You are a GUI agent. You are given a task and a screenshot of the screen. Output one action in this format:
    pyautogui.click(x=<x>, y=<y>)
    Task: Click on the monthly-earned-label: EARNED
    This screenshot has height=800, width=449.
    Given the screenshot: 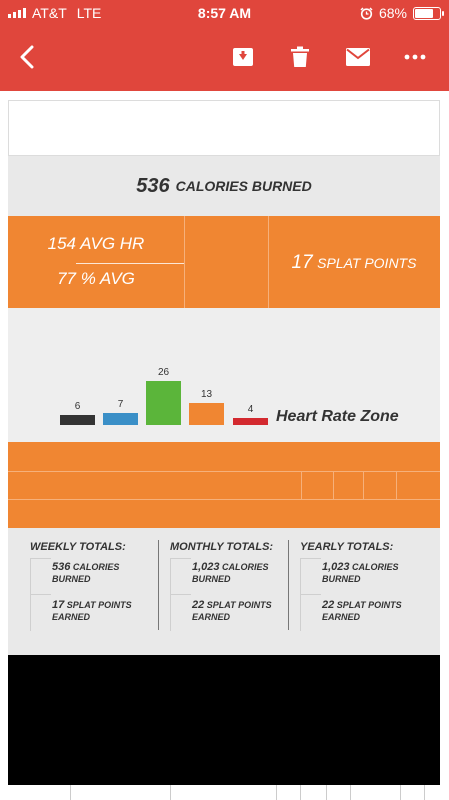 What is the action you would take?
    pyautogui.click(x=211, y=617)
    